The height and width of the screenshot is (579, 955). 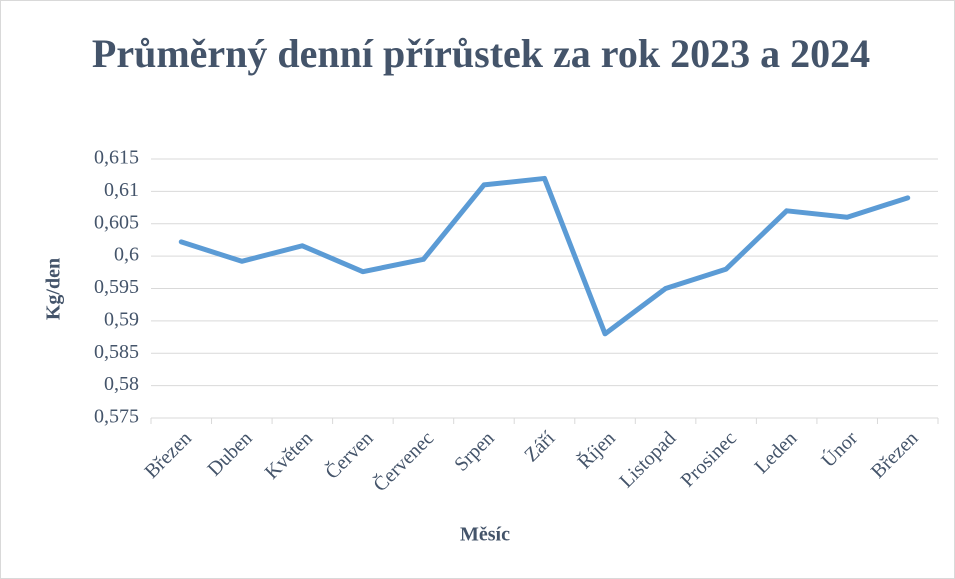 I want to click on x-tick-label: Červen, so click(x=349, y=455).